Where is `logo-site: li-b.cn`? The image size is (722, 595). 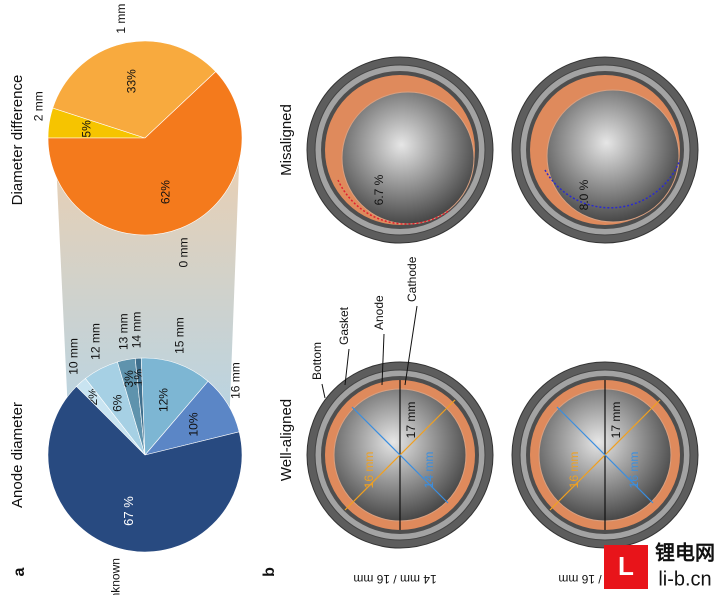
logo-site: li-b.cn is located at coordinates (684, 579).